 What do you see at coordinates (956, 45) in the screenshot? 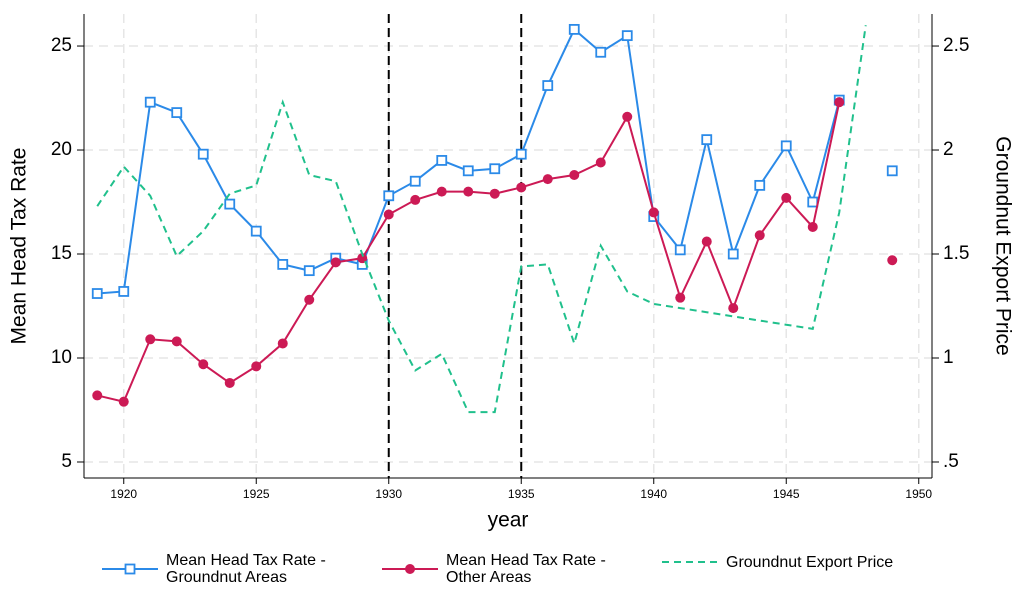
I see `y2-tick-label: 2.5` at bounding box center [956, 45].